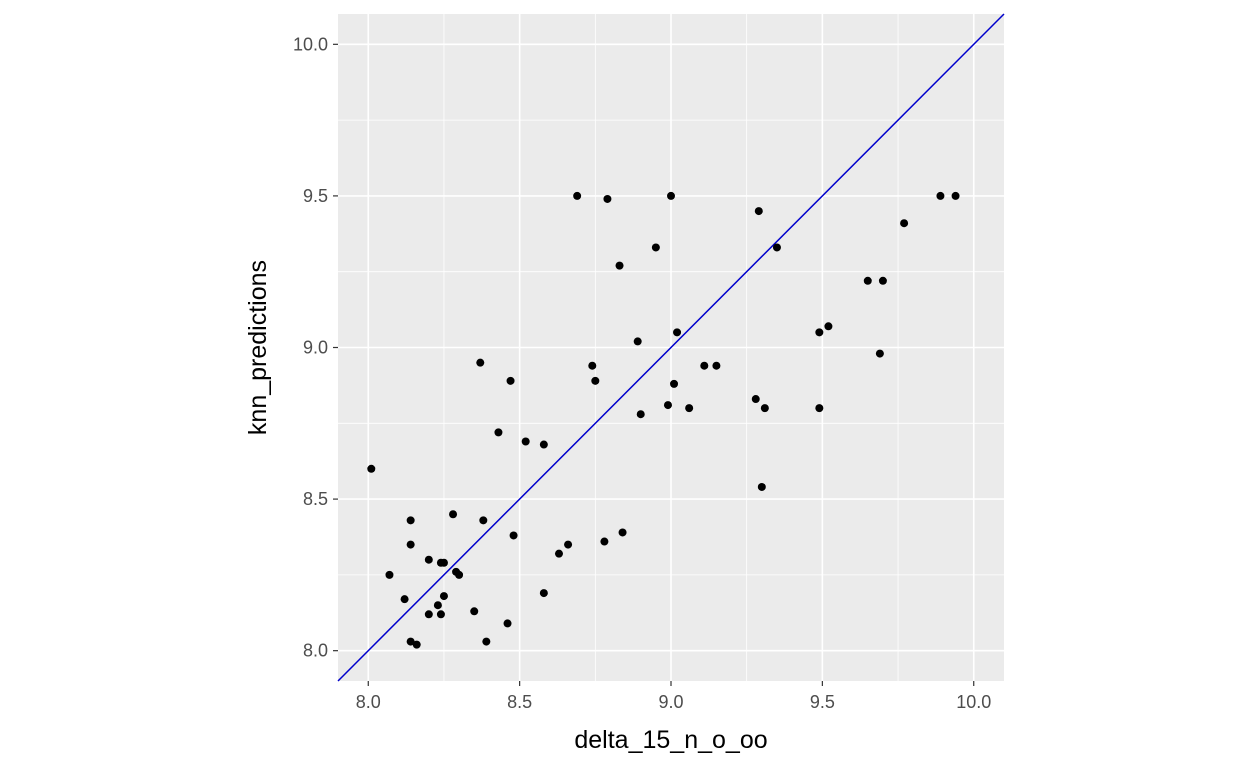 This screenshot has width=1248, height=768. What do you see at coordinates (315, 196) in the screenshot?
I see `y-tick-label: 9.5` at bounding box center [315, 196].